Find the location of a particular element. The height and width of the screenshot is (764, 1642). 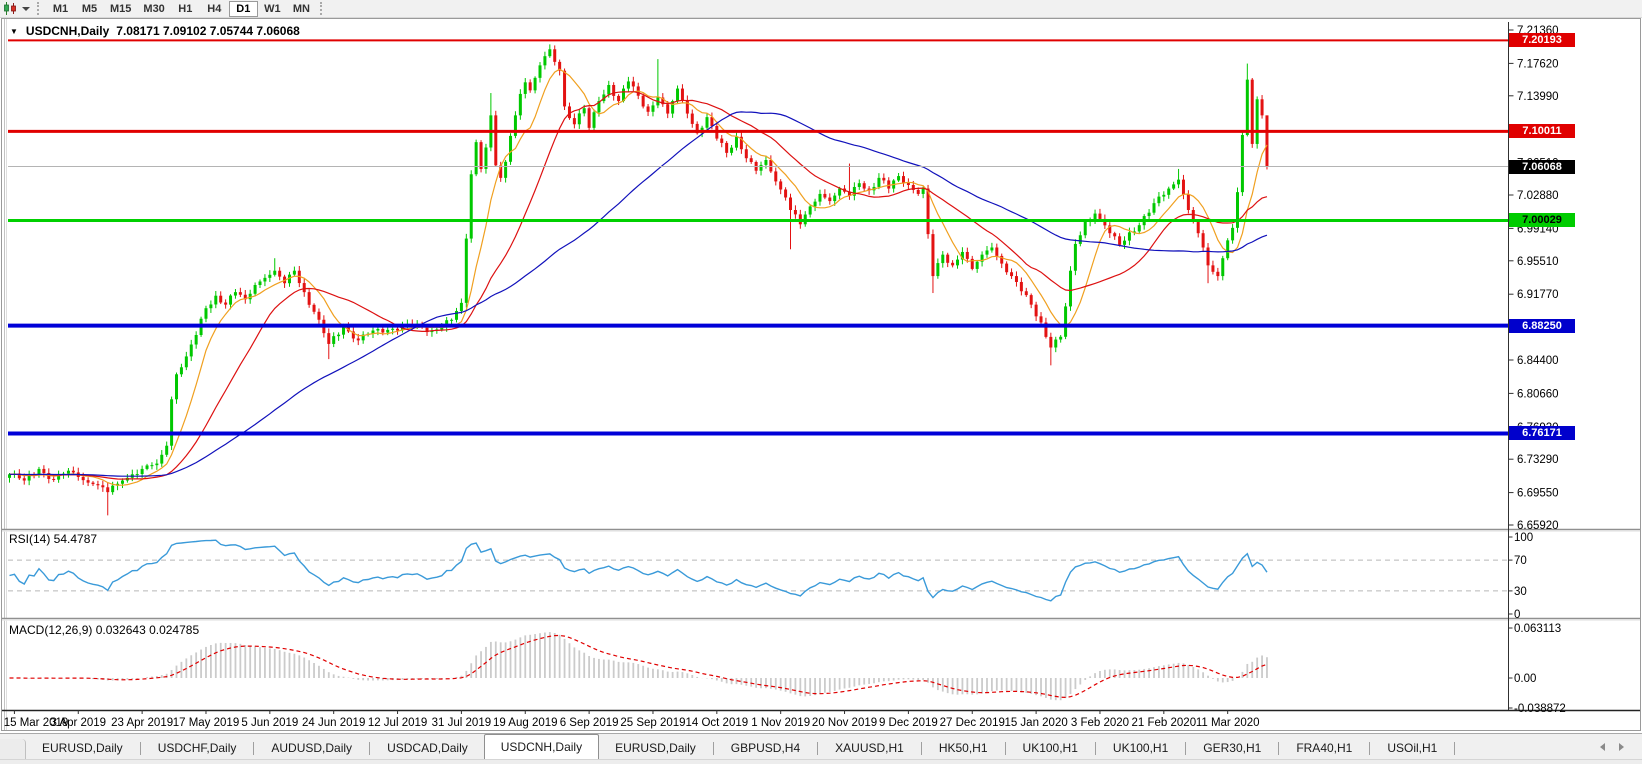

svg-text: 6.80660 is located at coordinates (1538, 394).